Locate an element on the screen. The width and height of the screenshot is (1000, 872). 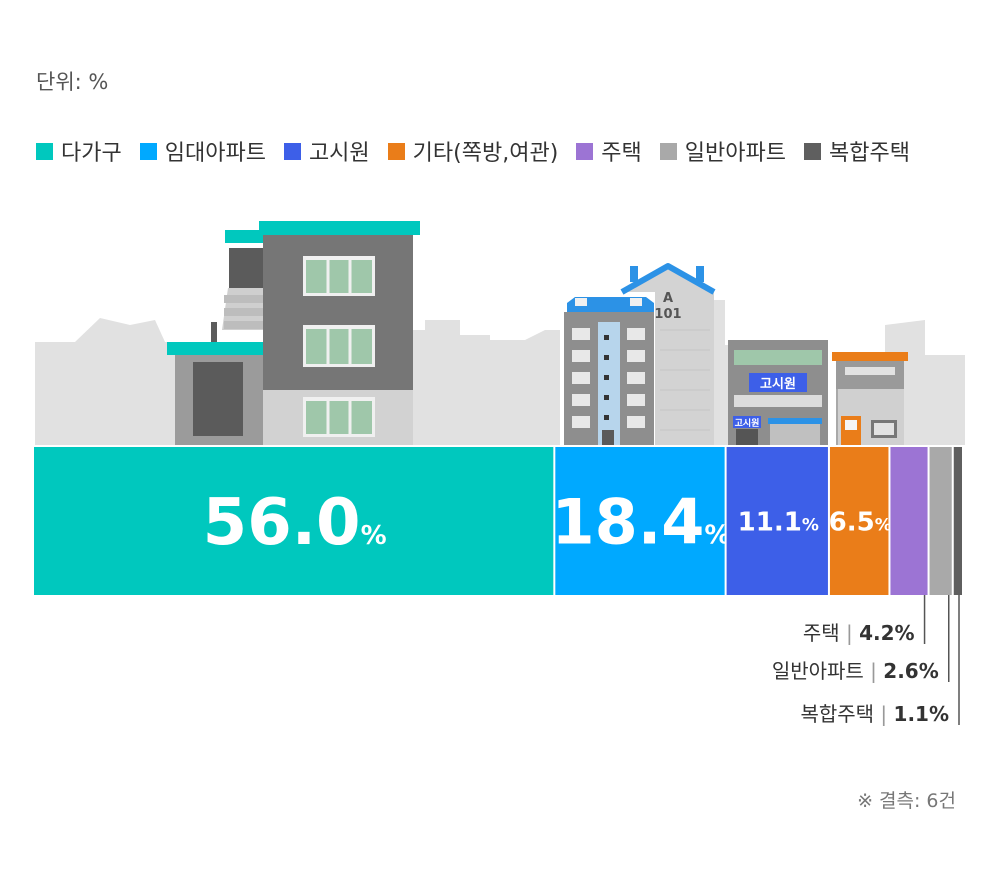
bar-value-label: 11.1% is located at coordinates (778, 522).